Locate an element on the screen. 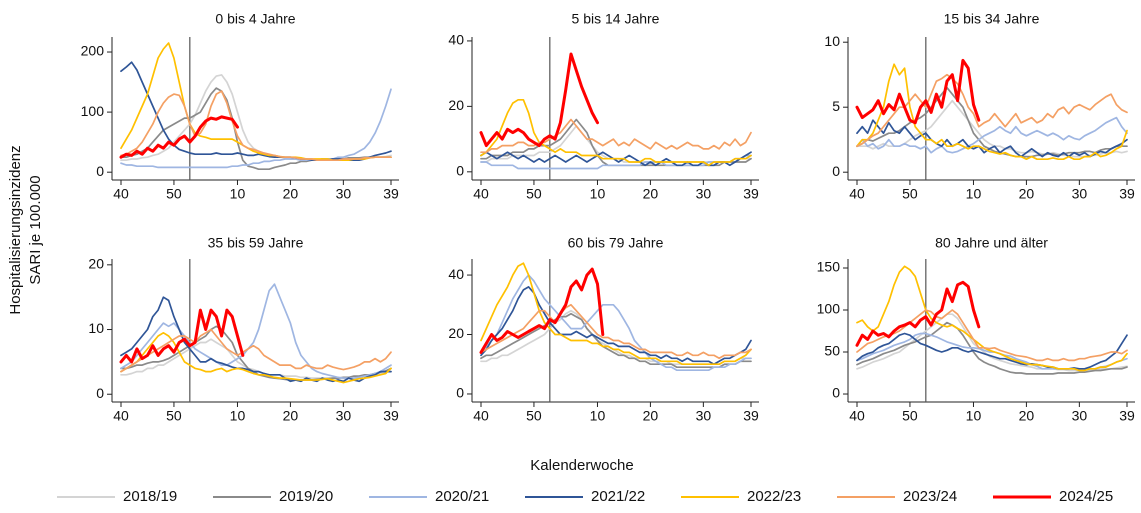 This screenshot has width=1141, height=513. y-axis-label: SARI je 100.000 is located at coordinates (35, 229).